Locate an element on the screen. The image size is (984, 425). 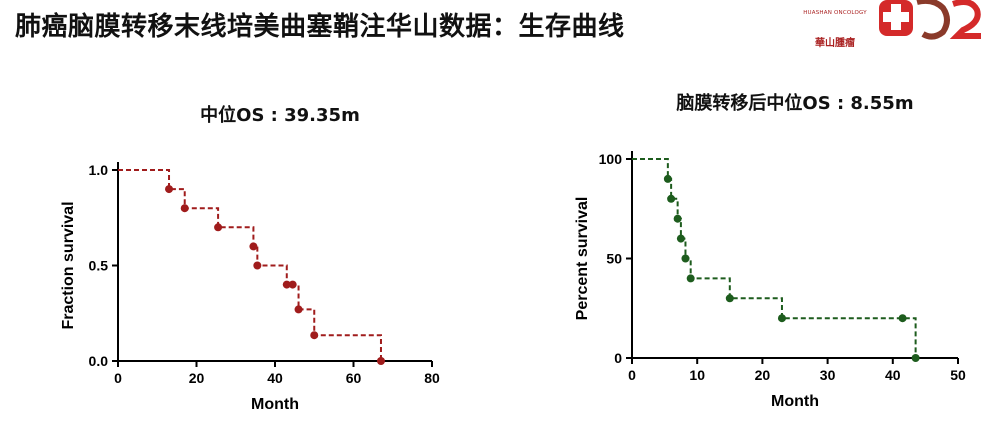
right-y-tick-label: 100 is located at coordinates (611, 159).